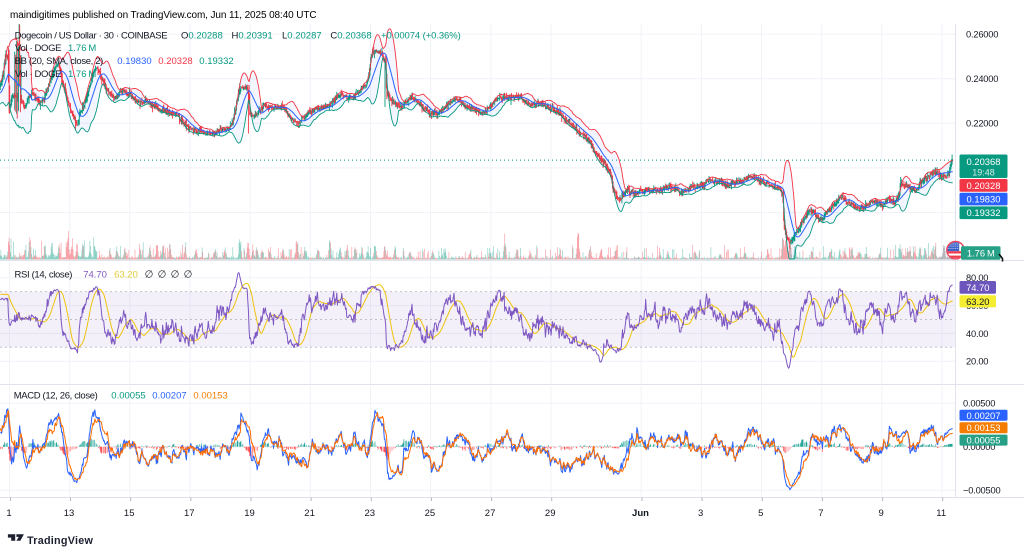 Image resolution: width=1024 pixels, height=553 pixels. Describe the element at coordinates (252, 36) in the screenshot. I see `svg-text: H0.20391` at that location.